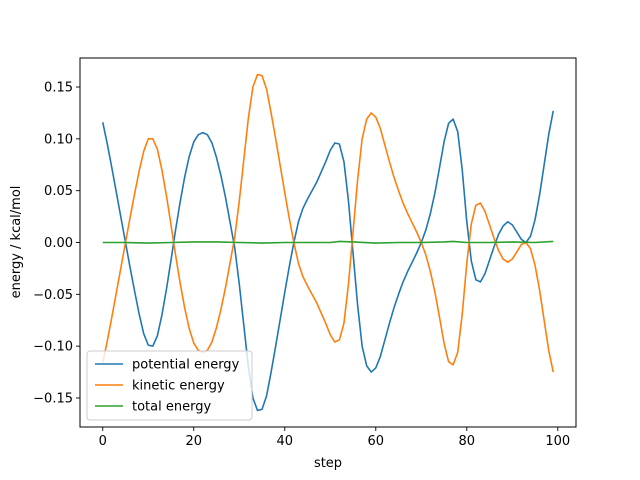 This screenshot has height=480, width=640. What do you see at coordinates (178, 386) in the screenshot?
I see `legend-label: kinetic energy` at bounding box center [178, 386].